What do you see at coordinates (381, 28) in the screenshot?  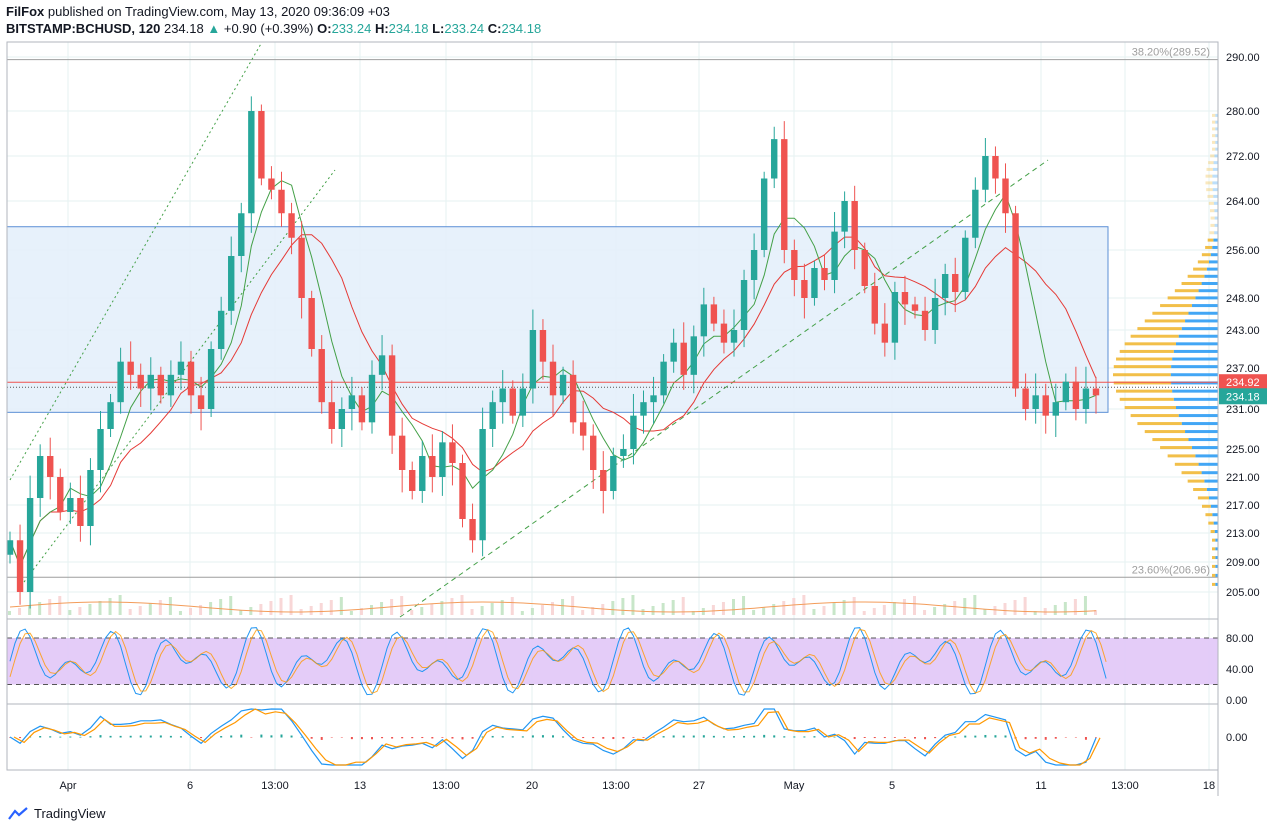 I see `high-label: H:` at bounding box center [381, 28].